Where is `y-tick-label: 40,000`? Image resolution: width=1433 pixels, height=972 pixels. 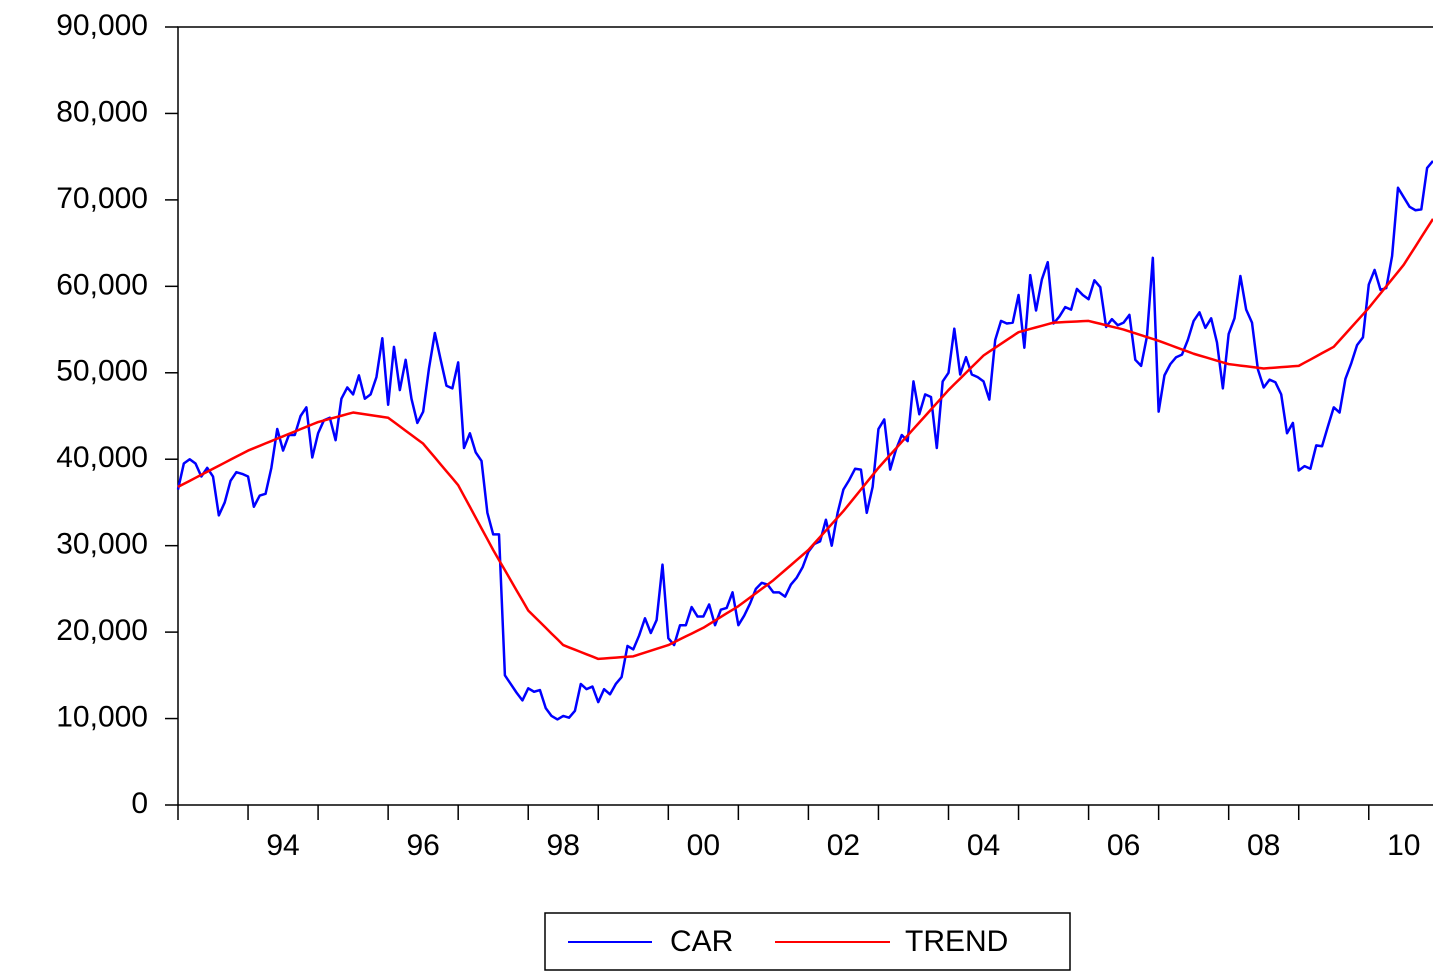
y-tick-label: 40,000 is located at coordinates (102, 457).